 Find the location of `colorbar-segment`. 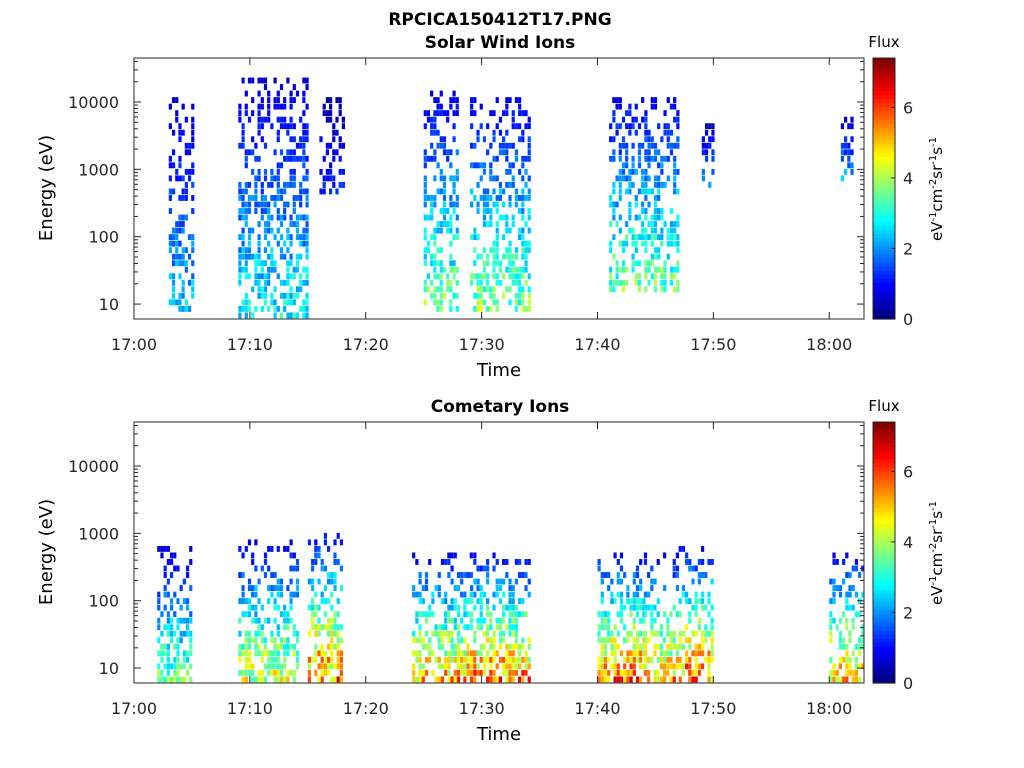

colorbar-segment is located at coordinates (884, 289).